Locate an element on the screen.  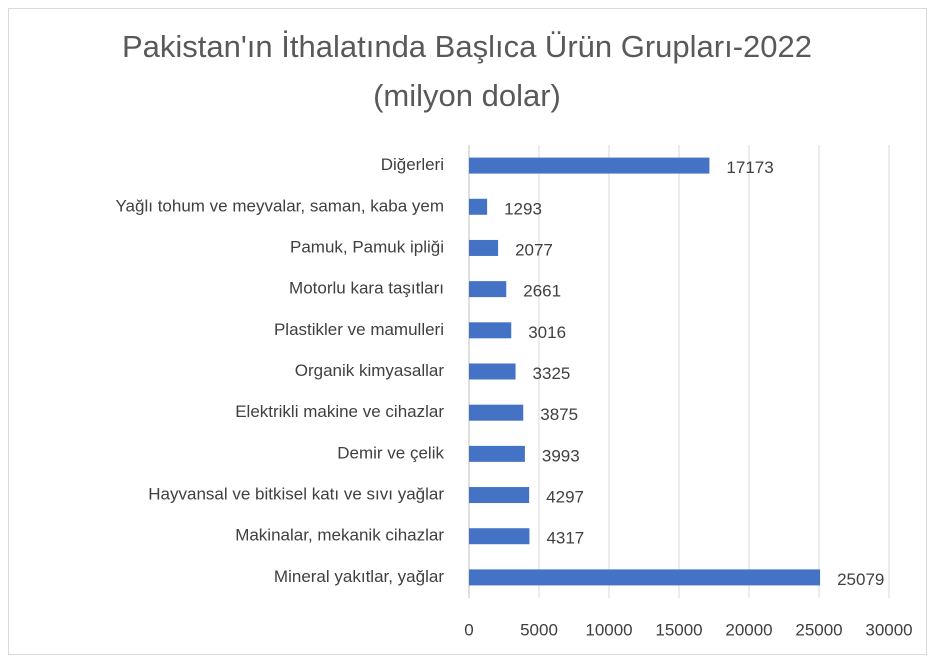
data-label: 25079 is located at coordinates (860, 579).